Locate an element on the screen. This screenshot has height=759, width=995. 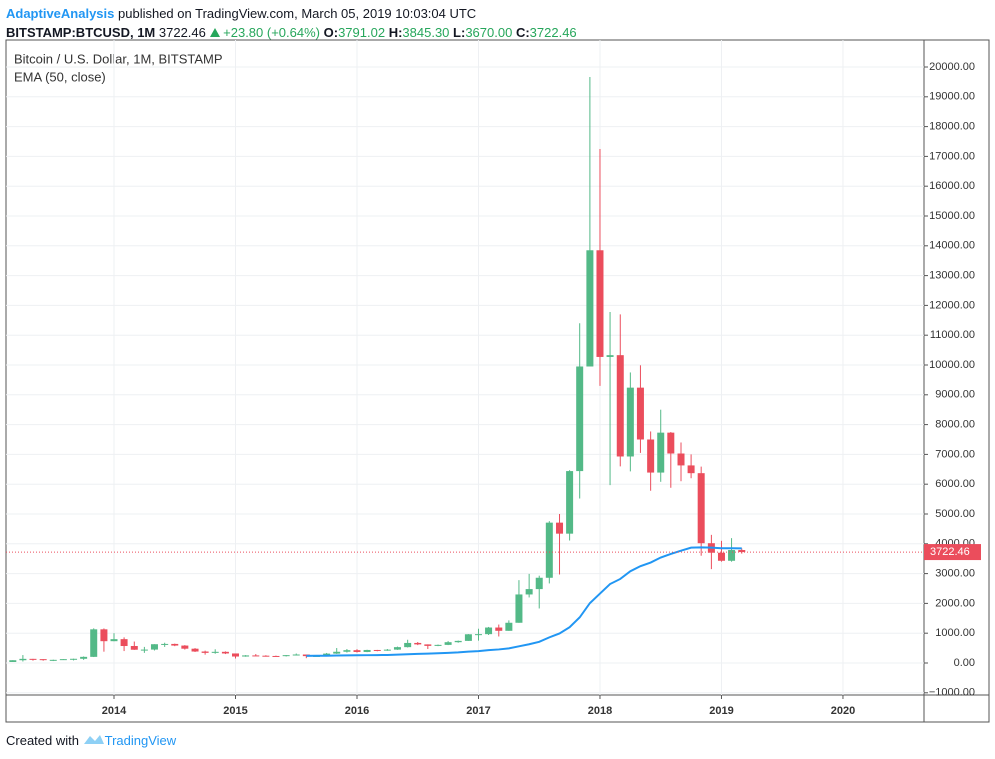
y-tick-label: 16000.00 is located at coordinates (952, 186).